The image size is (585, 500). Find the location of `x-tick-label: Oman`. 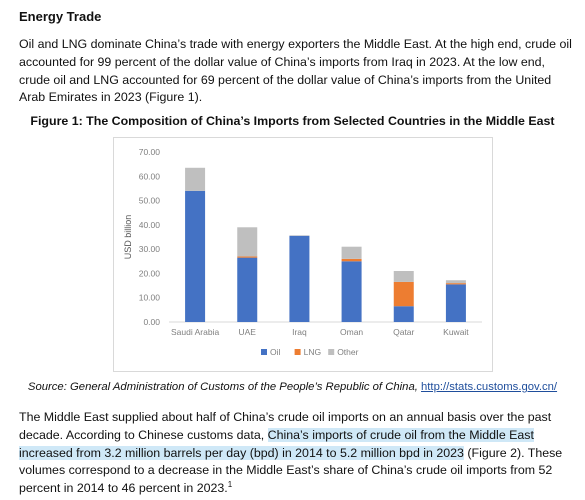

x-tick-label: Oman is located at coordinates (351, 332).